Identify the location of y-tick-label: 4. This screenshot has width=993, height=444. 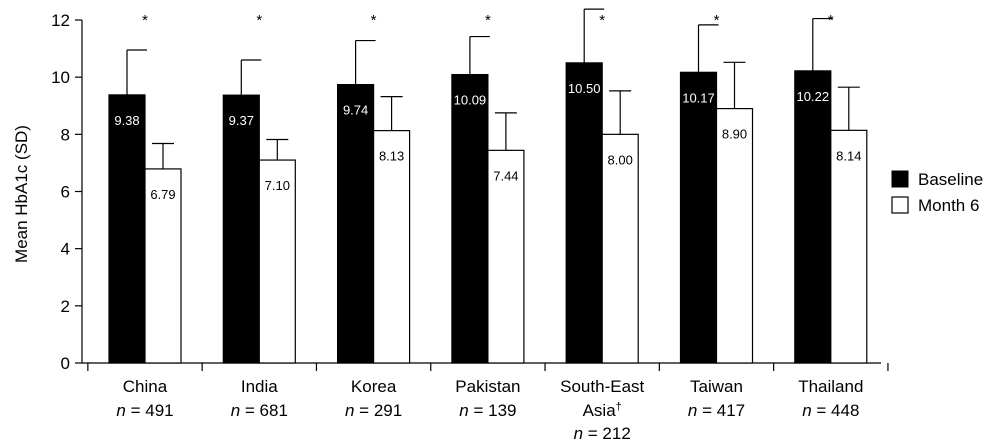
(65, 249).